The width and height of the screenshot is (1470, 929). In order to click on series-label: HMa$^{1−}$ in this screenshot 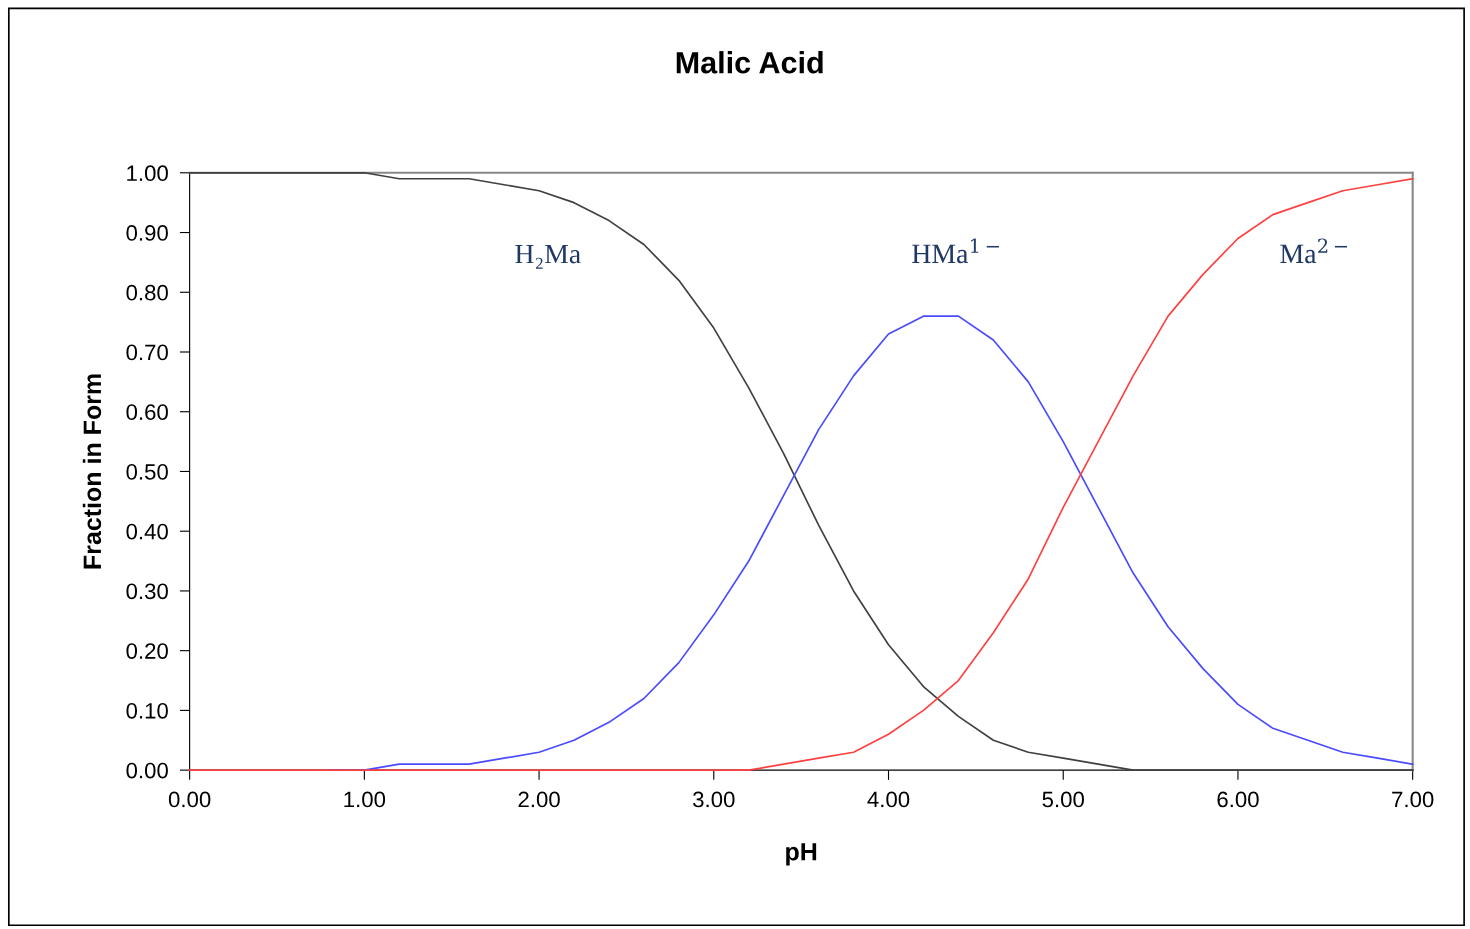, I will do `click(955, 251)`.